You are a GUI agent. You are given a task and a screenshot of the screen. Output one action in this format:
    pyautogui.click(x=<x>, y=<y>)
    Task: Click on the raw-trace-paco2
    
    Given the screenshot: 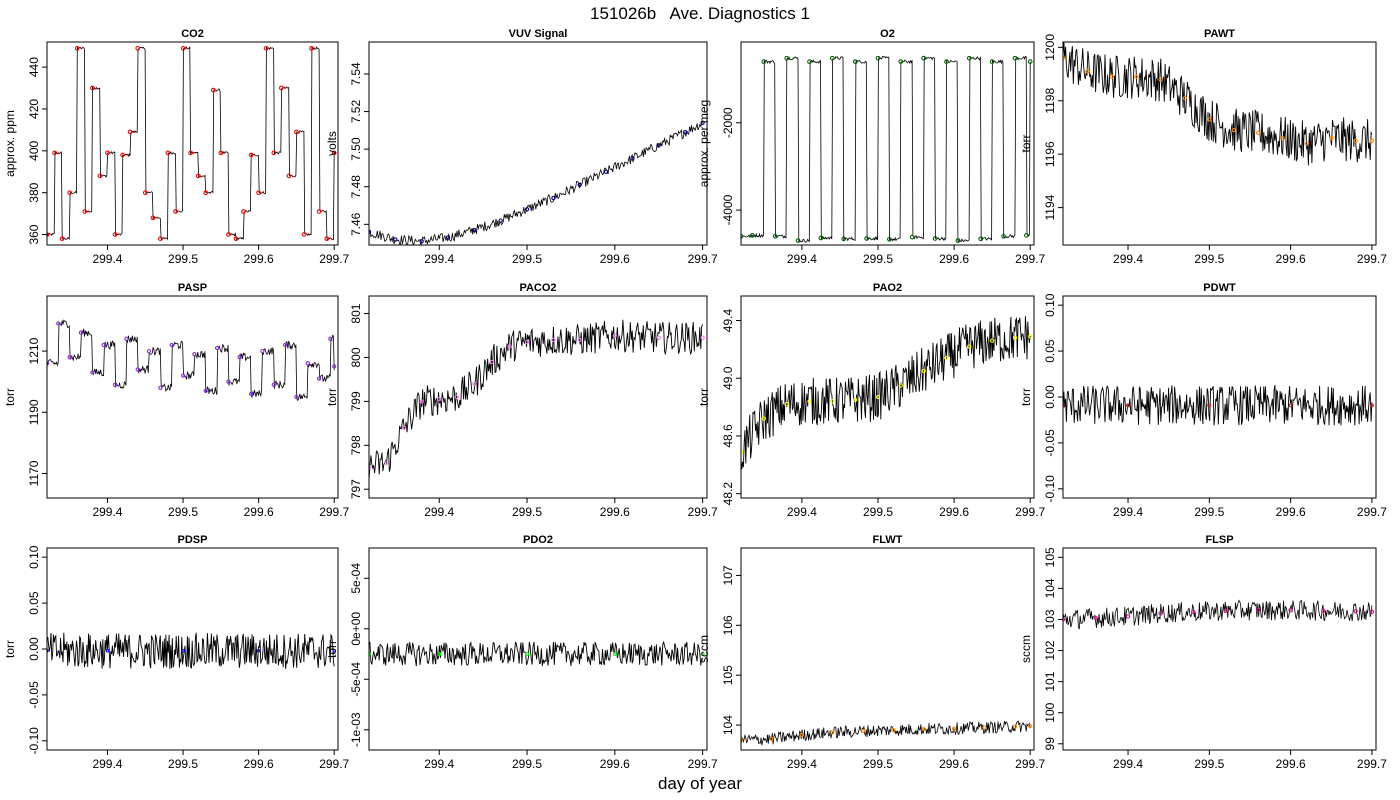 What is the action you would take?
    pyautogui.click(x=536, y=400)
    